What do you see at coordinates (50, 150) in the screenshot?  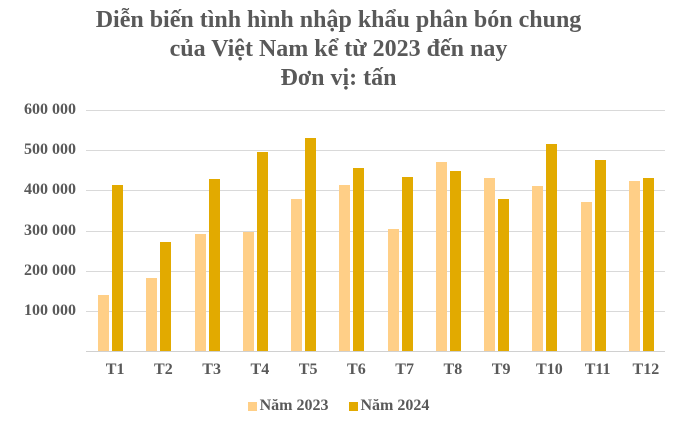 I see `y-tick-label: 500 000` at bounding box center [50, 150].